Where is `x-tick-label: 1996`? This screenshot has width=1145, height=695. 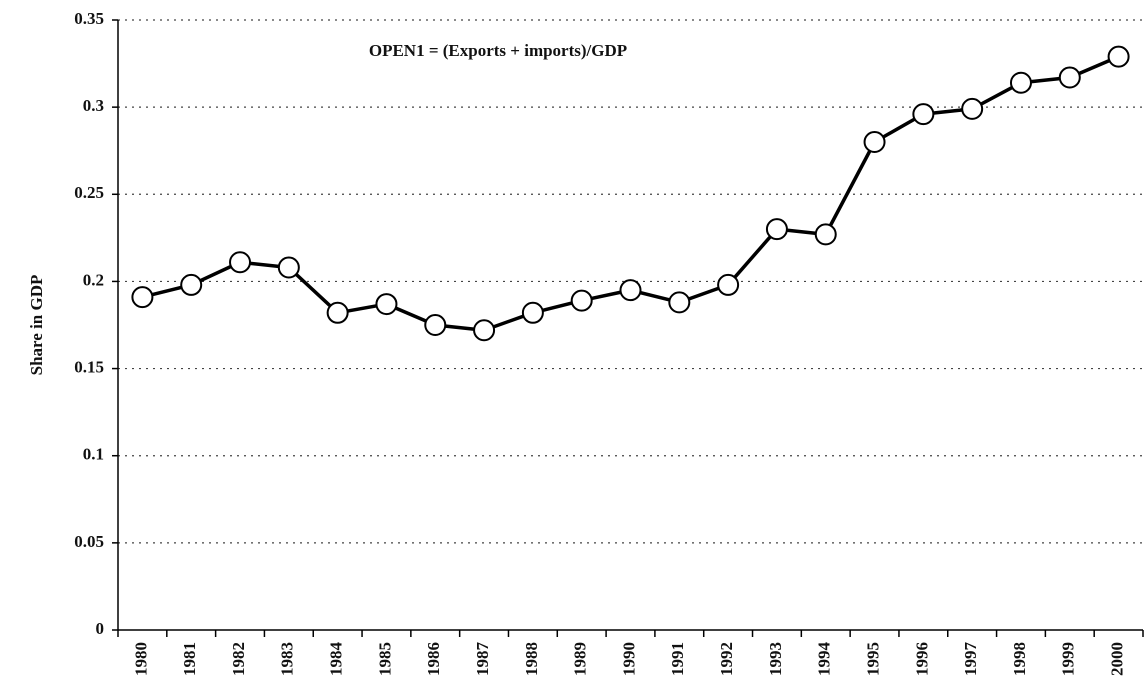
x-tick-label: 1996 is located at coordinates (921, 659).